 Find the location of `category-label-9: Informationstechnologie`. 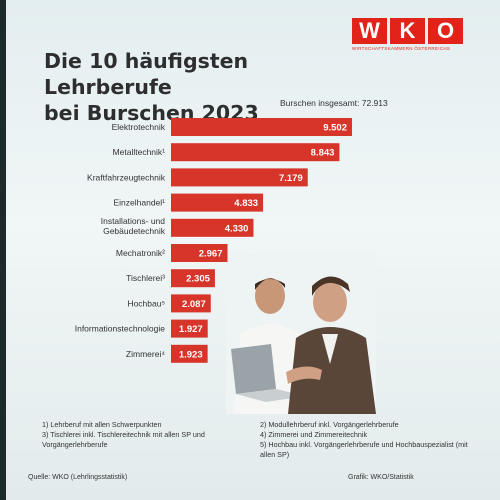

category-label-9: Informationstechnologie is located at coordinates (120, 329).